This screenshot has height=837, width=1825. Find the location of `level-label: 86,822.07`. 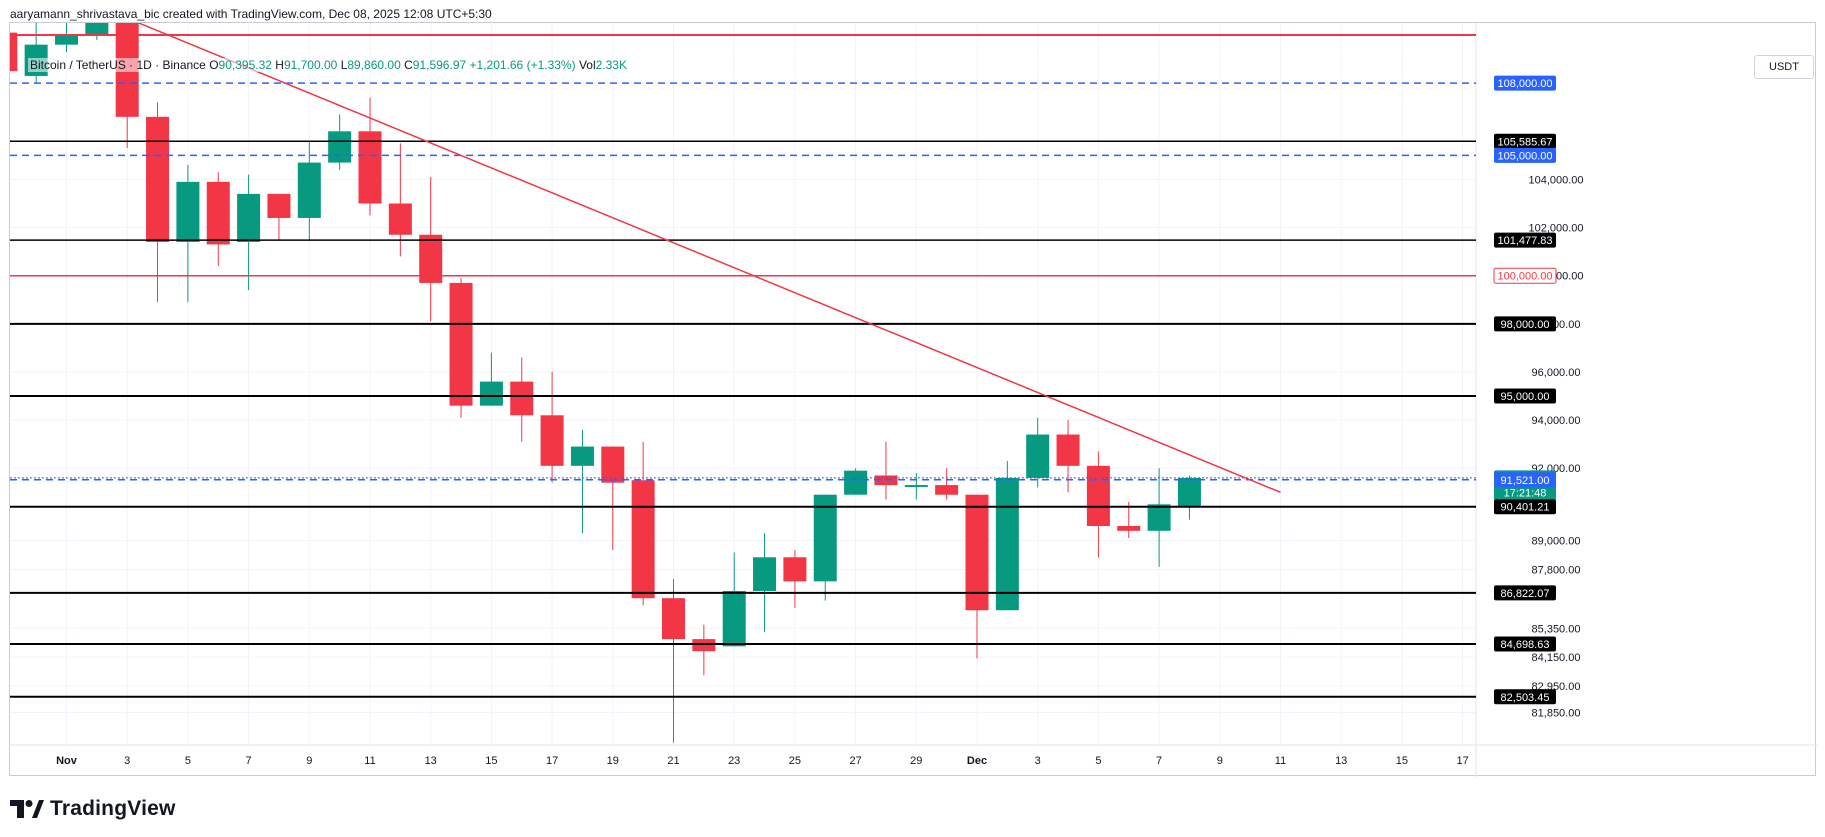

level-label: 86,822.07 is located at coordinates (1525, 593).